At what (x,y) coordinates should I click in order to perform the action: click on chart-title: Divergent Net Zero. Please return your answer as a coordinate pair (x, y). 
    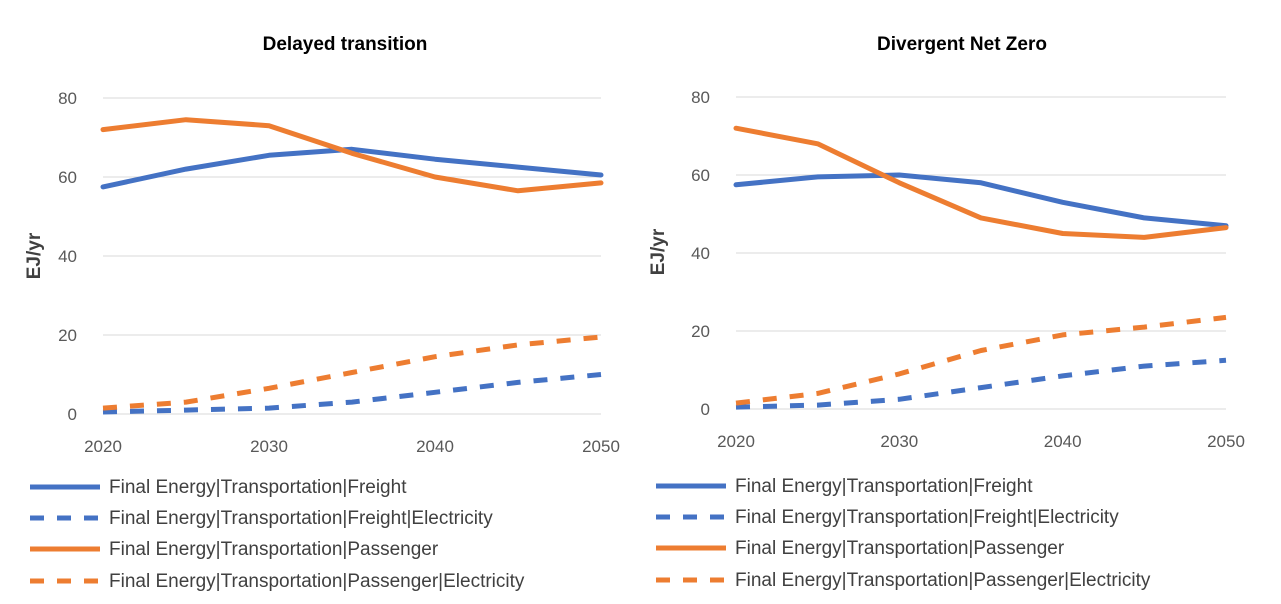
    Looking at the image, I should click on (962, 44).